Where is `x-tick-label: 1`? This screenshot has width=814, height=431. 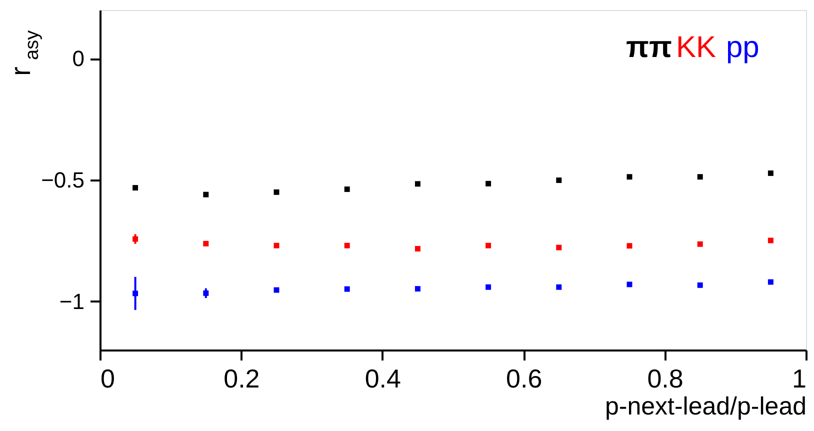 x-tick-label: 1 is located at coordinates (799, 379).